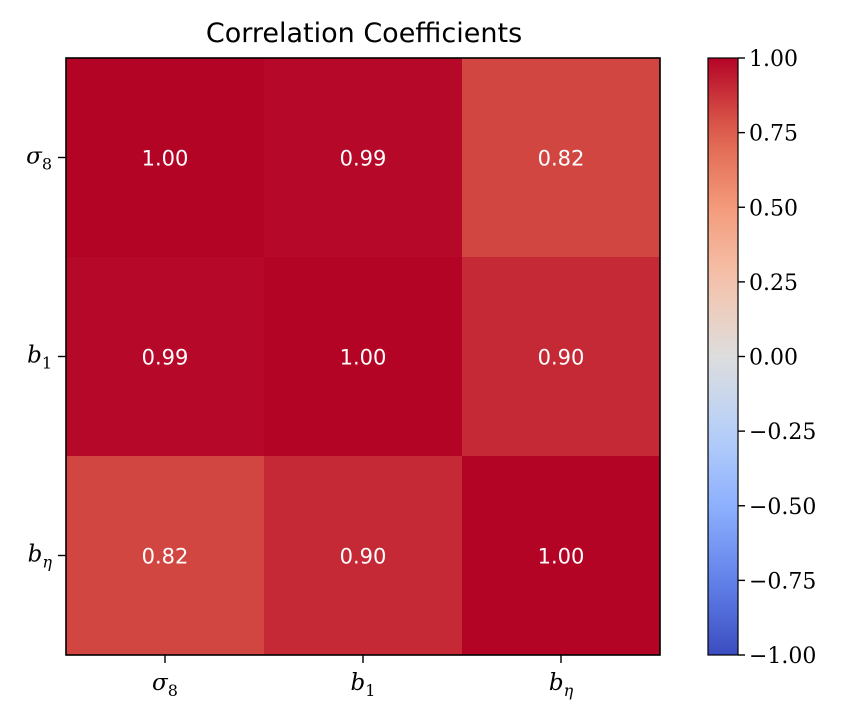 This screenshot has width=846, height=721. What do you see at coordinates (773, 283) in the screenshot?
I see `colorbar-tick-label: 0.25` at bounding box center [773, 283].